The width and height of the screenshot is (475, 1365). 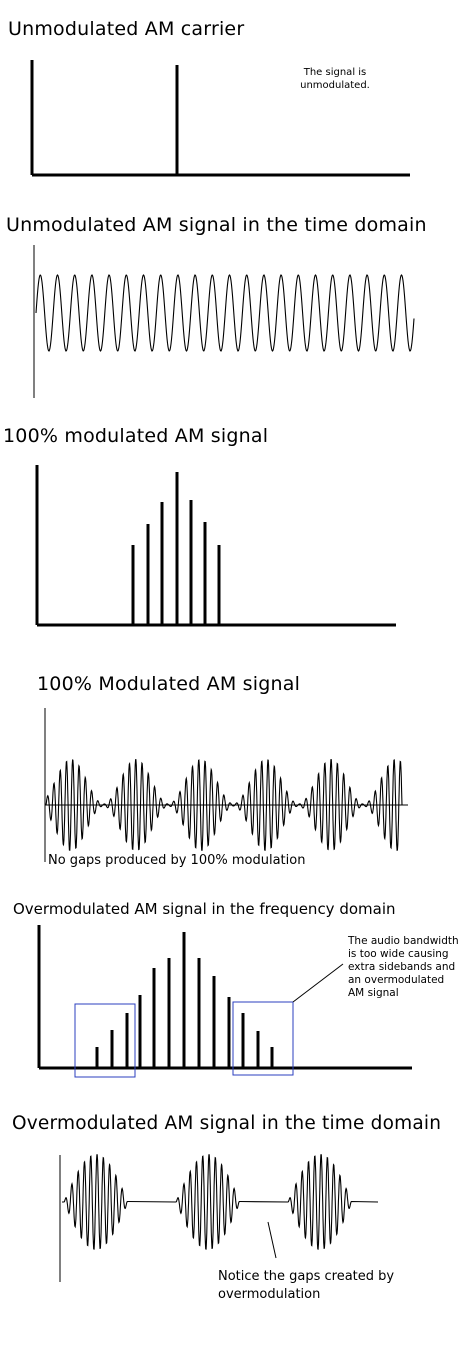 I want to click on overmod-spectrum, so click(x=224, y=1001).